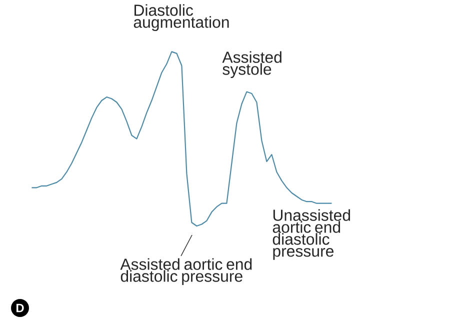  Describe the element at coordinates (252, 64) in the screenshot. I see `annotation: Assisted systole` at that location.